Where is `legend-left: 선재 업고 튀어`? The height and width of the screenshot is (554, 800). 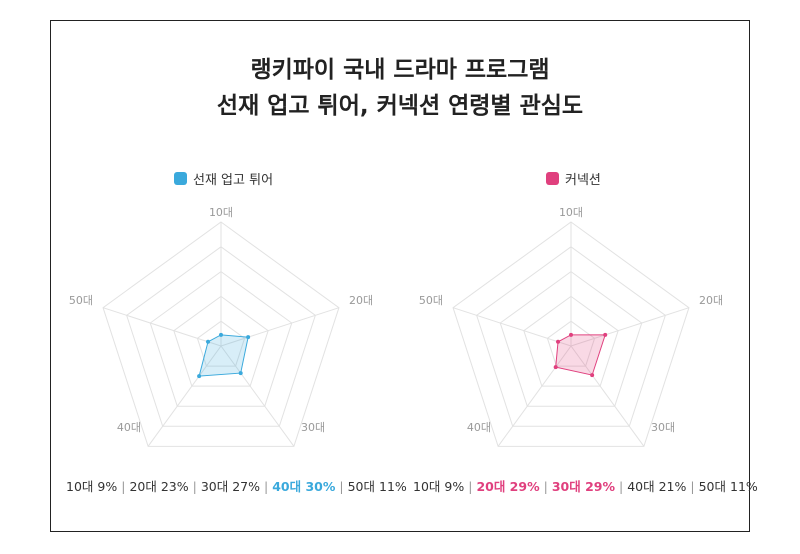
legend-left: 선재 업고 튀어 is located at coordinates (223, 178).